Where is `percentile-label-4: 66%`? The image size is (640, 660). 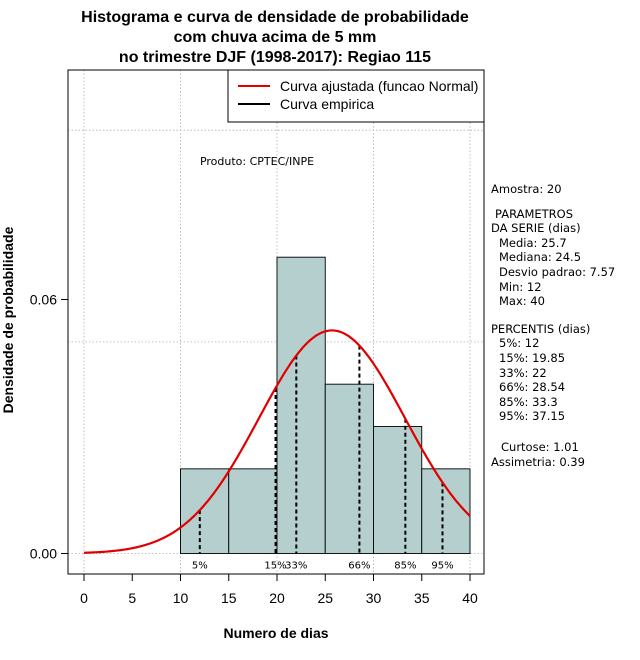
percentile-label-4: 66% is located at coordinates (359, 566).